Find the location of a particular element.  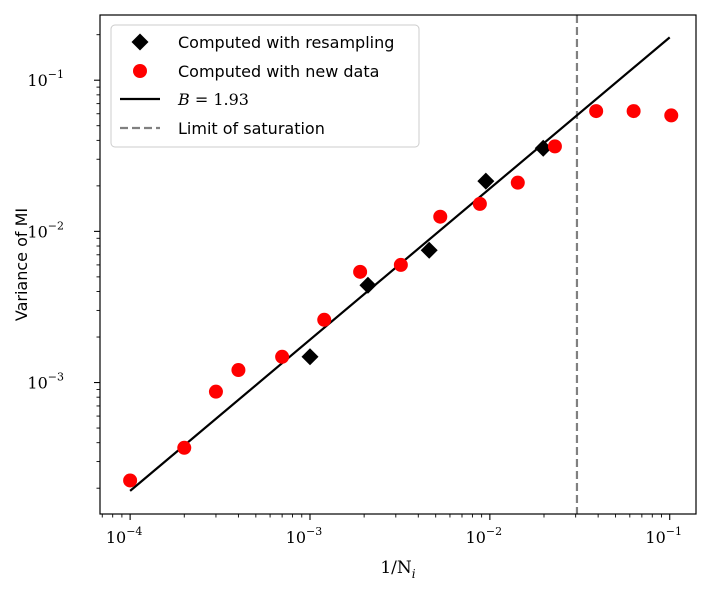

legend-fit-label: B = 1.93 is located at coordinates (213, 99).